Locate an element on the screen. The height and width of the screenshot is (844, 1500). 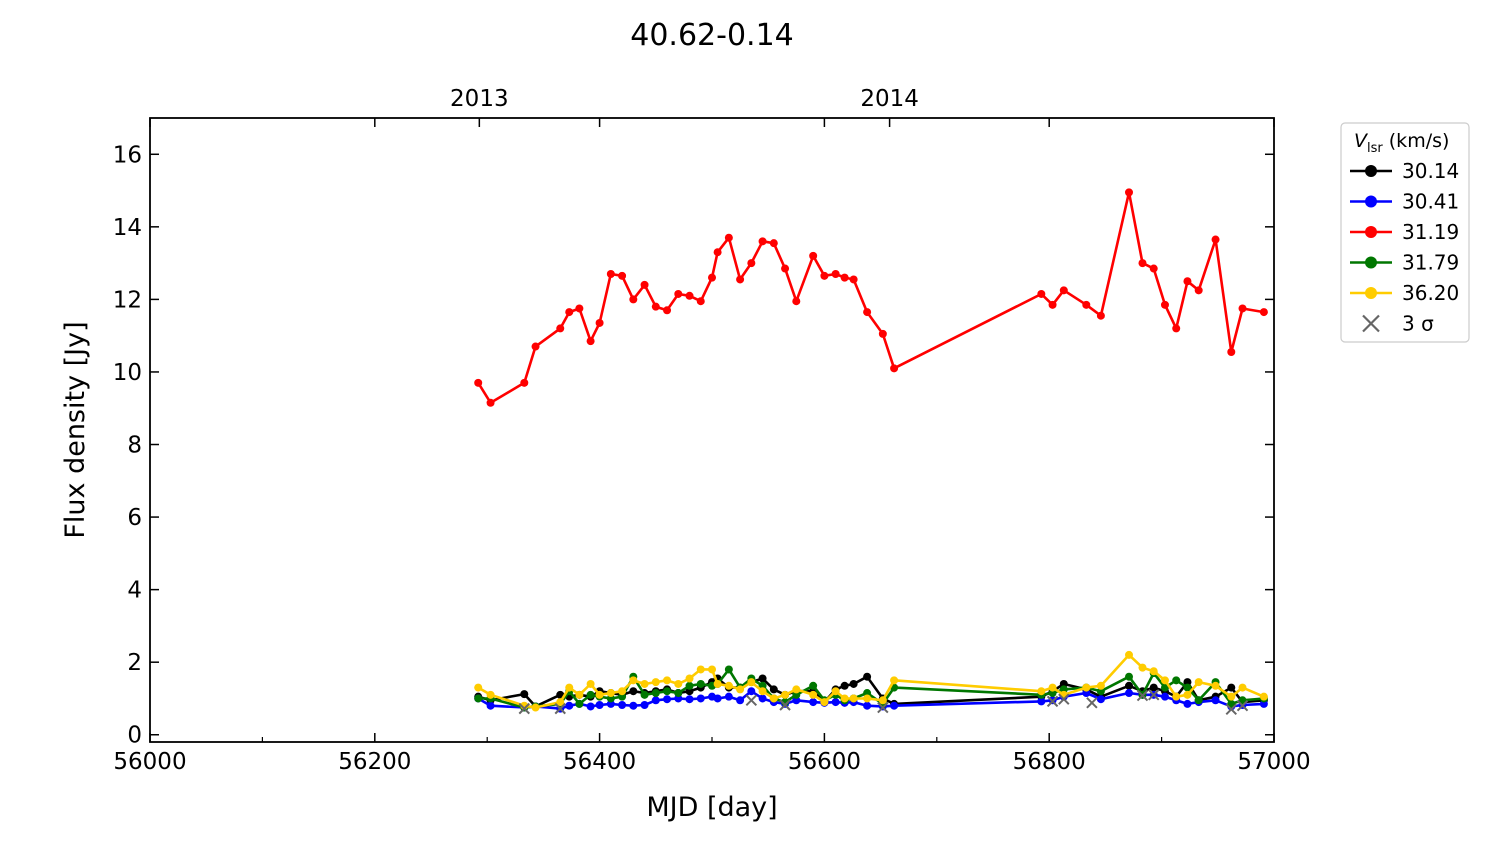
legend-title: Vlsr (km/s) is located at coordinates (1401, 143).